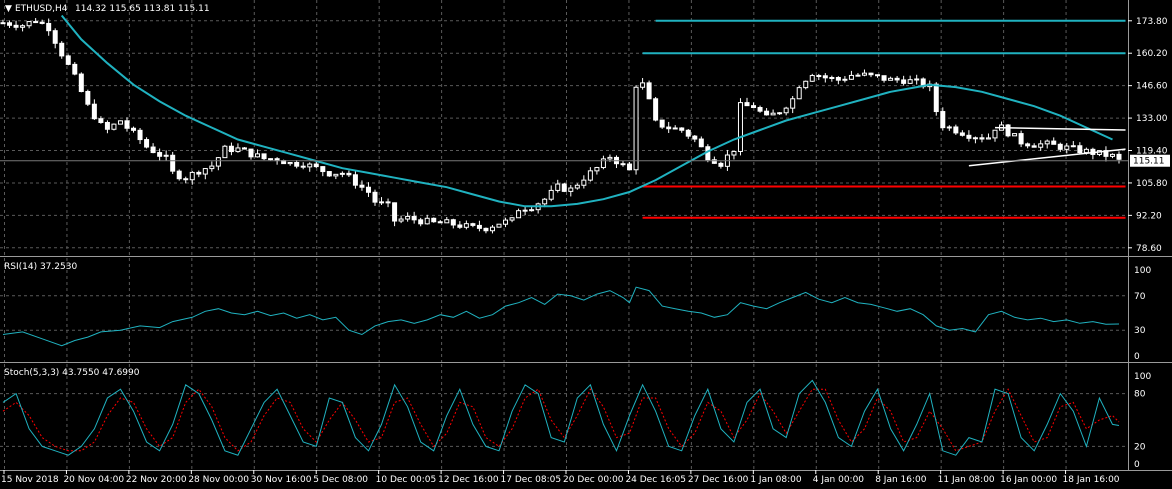  What do you see at coordinates (1047, 146) in the screenshot?
I see `triangle-pattern` at bounding box center [1047, 146].